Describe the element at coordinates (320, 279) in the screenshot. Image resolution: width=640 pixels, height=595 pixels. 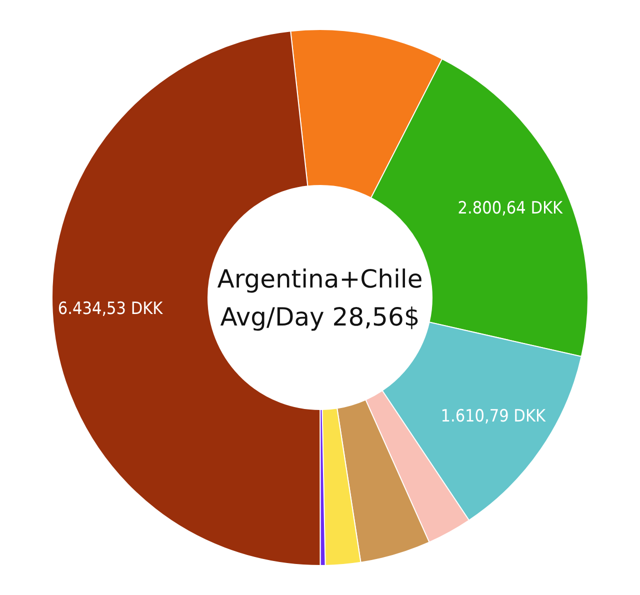
I see `text: Argentina+Chile` at that location.